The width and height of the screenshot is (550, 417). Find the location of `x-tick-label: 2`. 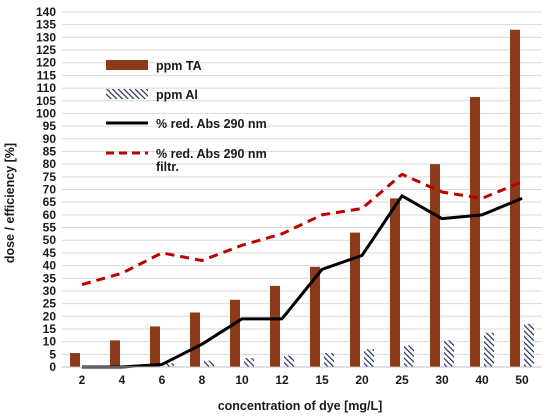

x-tick-label: 2 is located at coordinates (82, 380).